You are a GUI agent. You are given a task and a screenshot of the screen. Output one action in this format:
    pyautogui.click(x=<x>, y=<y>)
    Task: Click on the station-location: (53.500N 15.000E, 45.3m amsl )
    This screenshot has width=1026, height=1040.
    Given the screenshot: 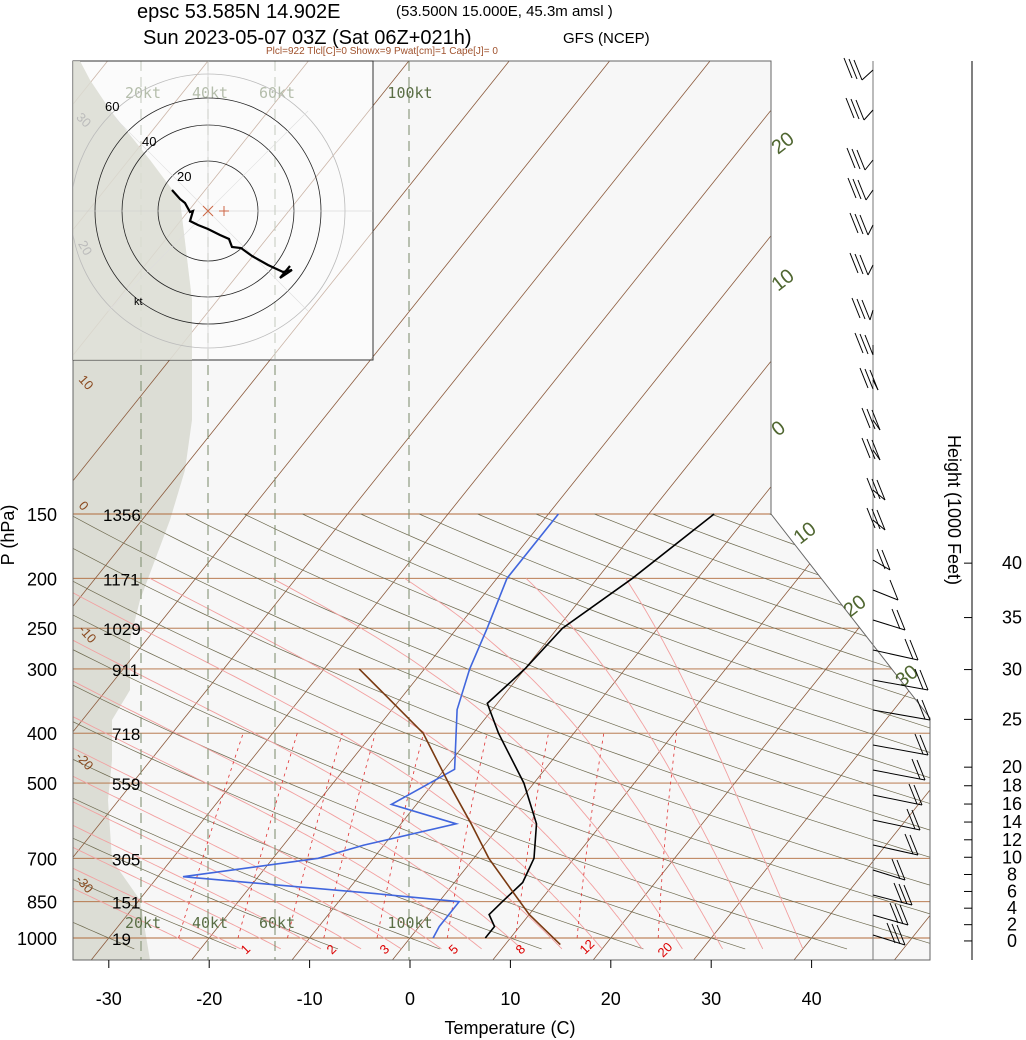 What is the action you would take?
    pyautogui.click(x=504, y=11)
    